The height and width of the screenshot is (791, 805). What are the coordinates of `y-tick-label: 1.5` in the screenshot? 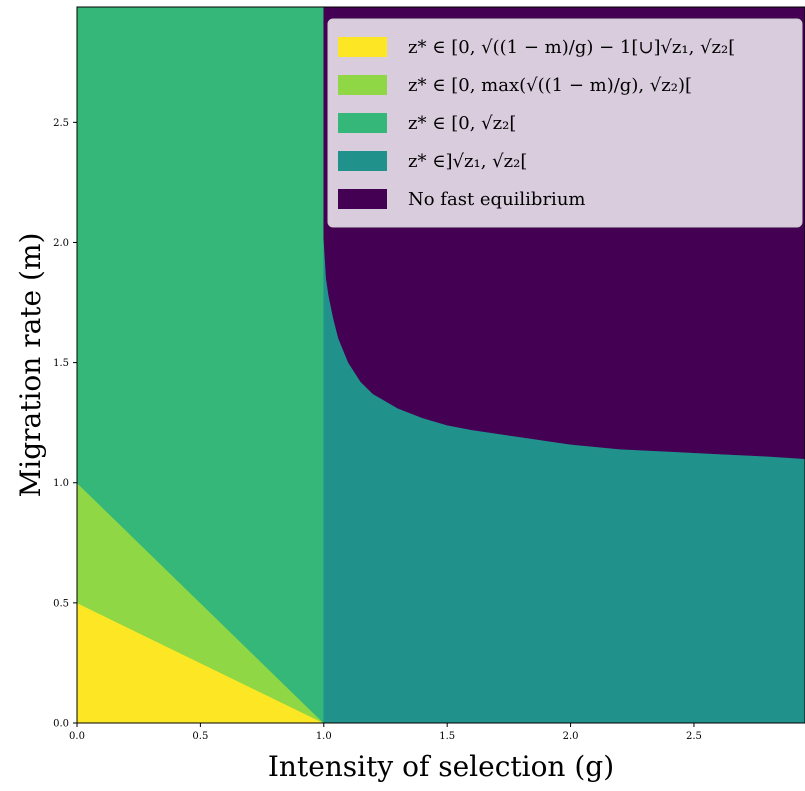 It's located at (61, 363).